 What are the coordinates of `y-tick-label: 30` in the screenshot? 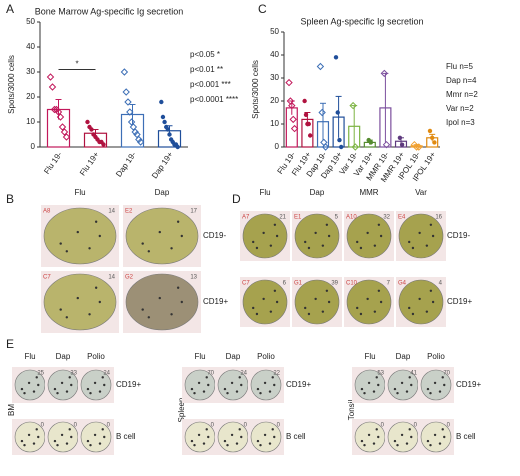 It's located at (274, 77).